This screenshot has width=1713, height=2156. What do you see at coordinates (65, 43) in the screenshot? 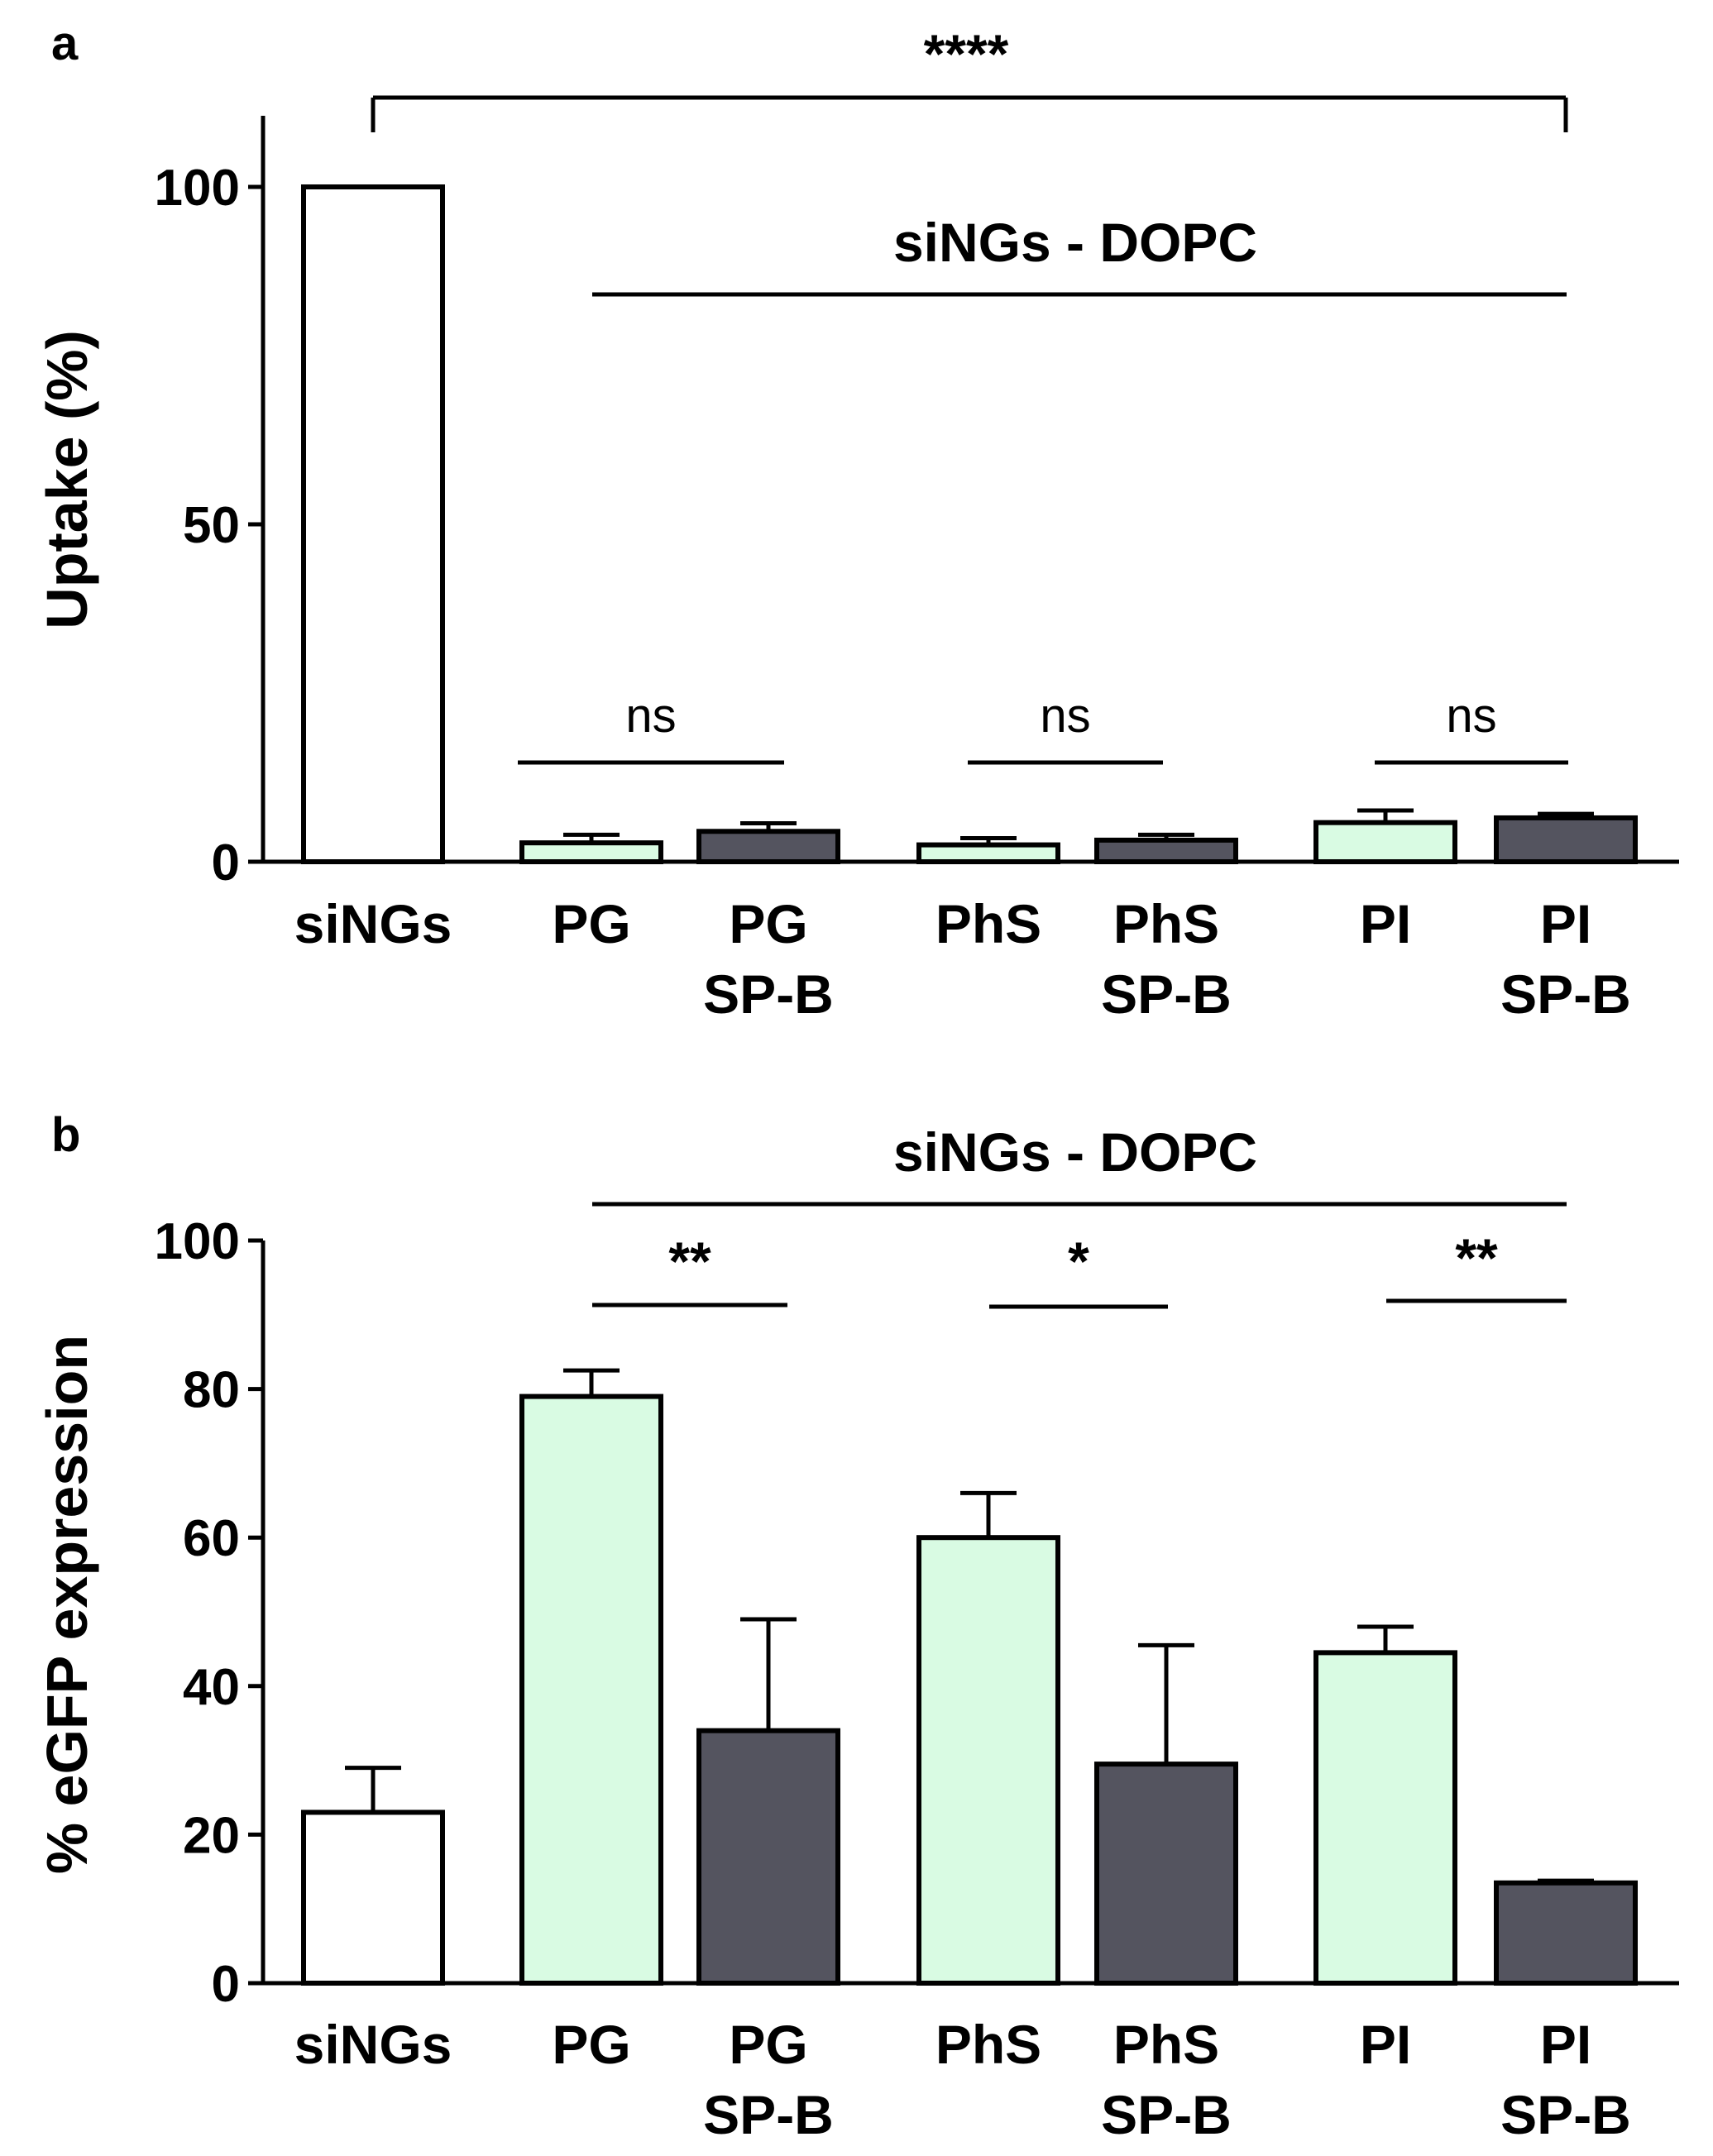
I see `panel-a-label: a` at bounding box center [65, 43].